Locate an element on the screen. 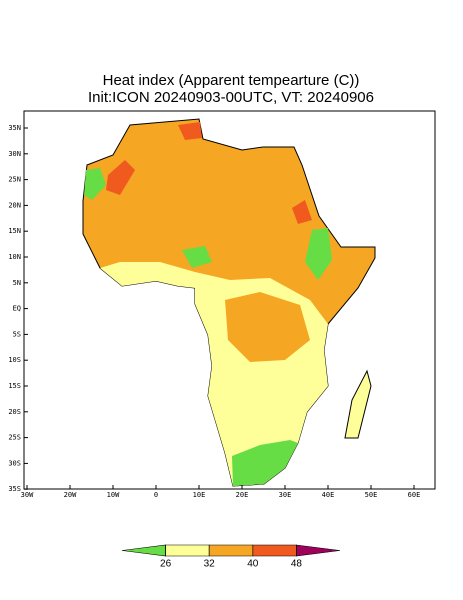  lon-label: 0 is located at coordinates (156, 495).